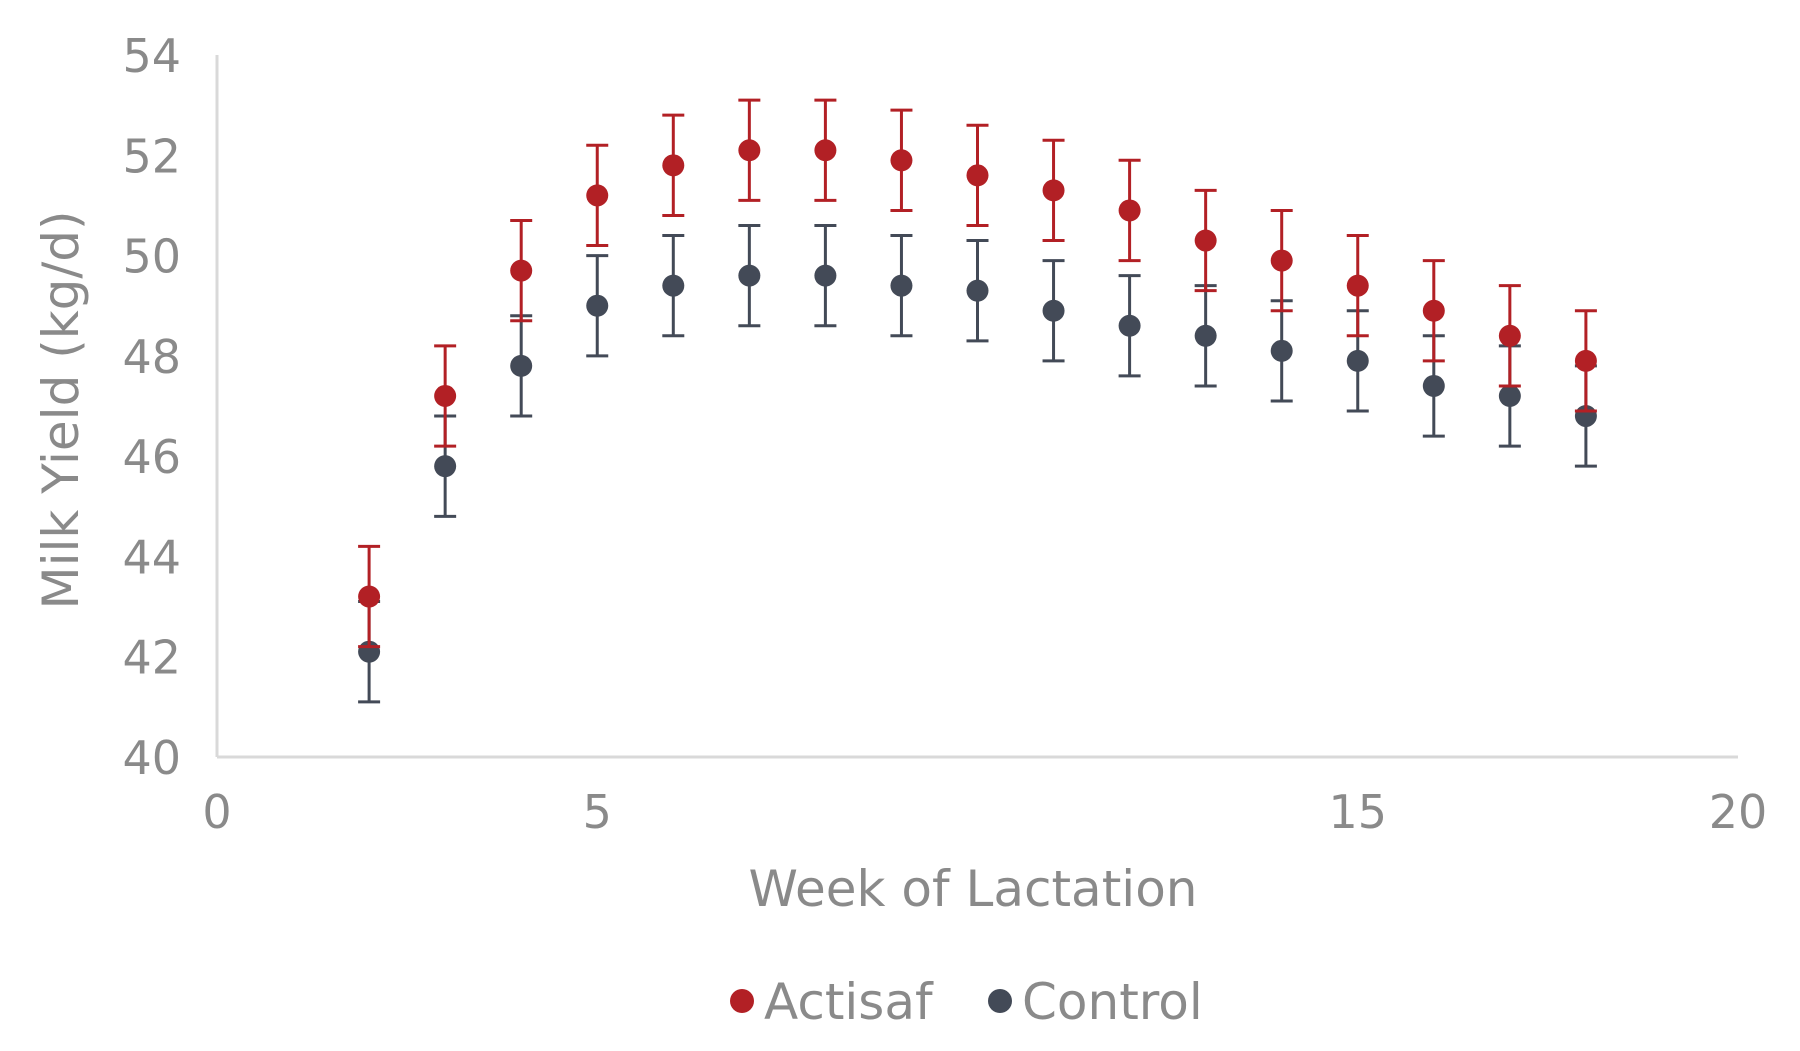  What do you see at coordinates (151, 407) in the screenshot?
I see `y-tick-labels: 40 42 44 46 48 50 52 54` at bounding box center [151, 407].